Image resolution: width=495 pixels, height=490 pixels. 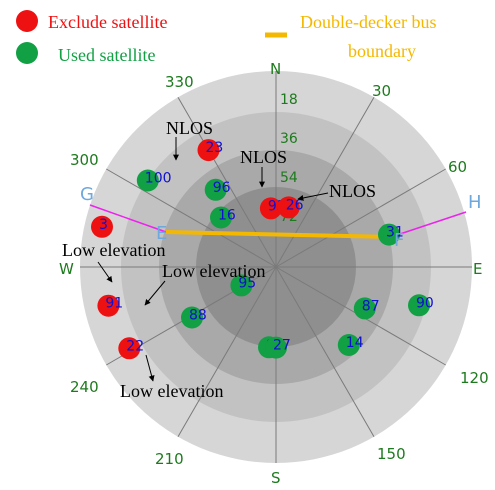 I want to click on satellite-91-label: 91, so click(x=114, y=304).